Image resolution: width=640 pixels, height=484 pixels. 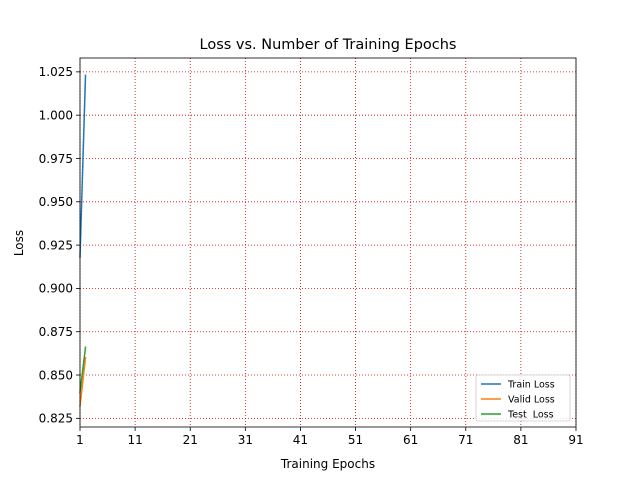 I want to click on legend: Train Loss Valid Loss Test Loss, so click(x=523, y=398).